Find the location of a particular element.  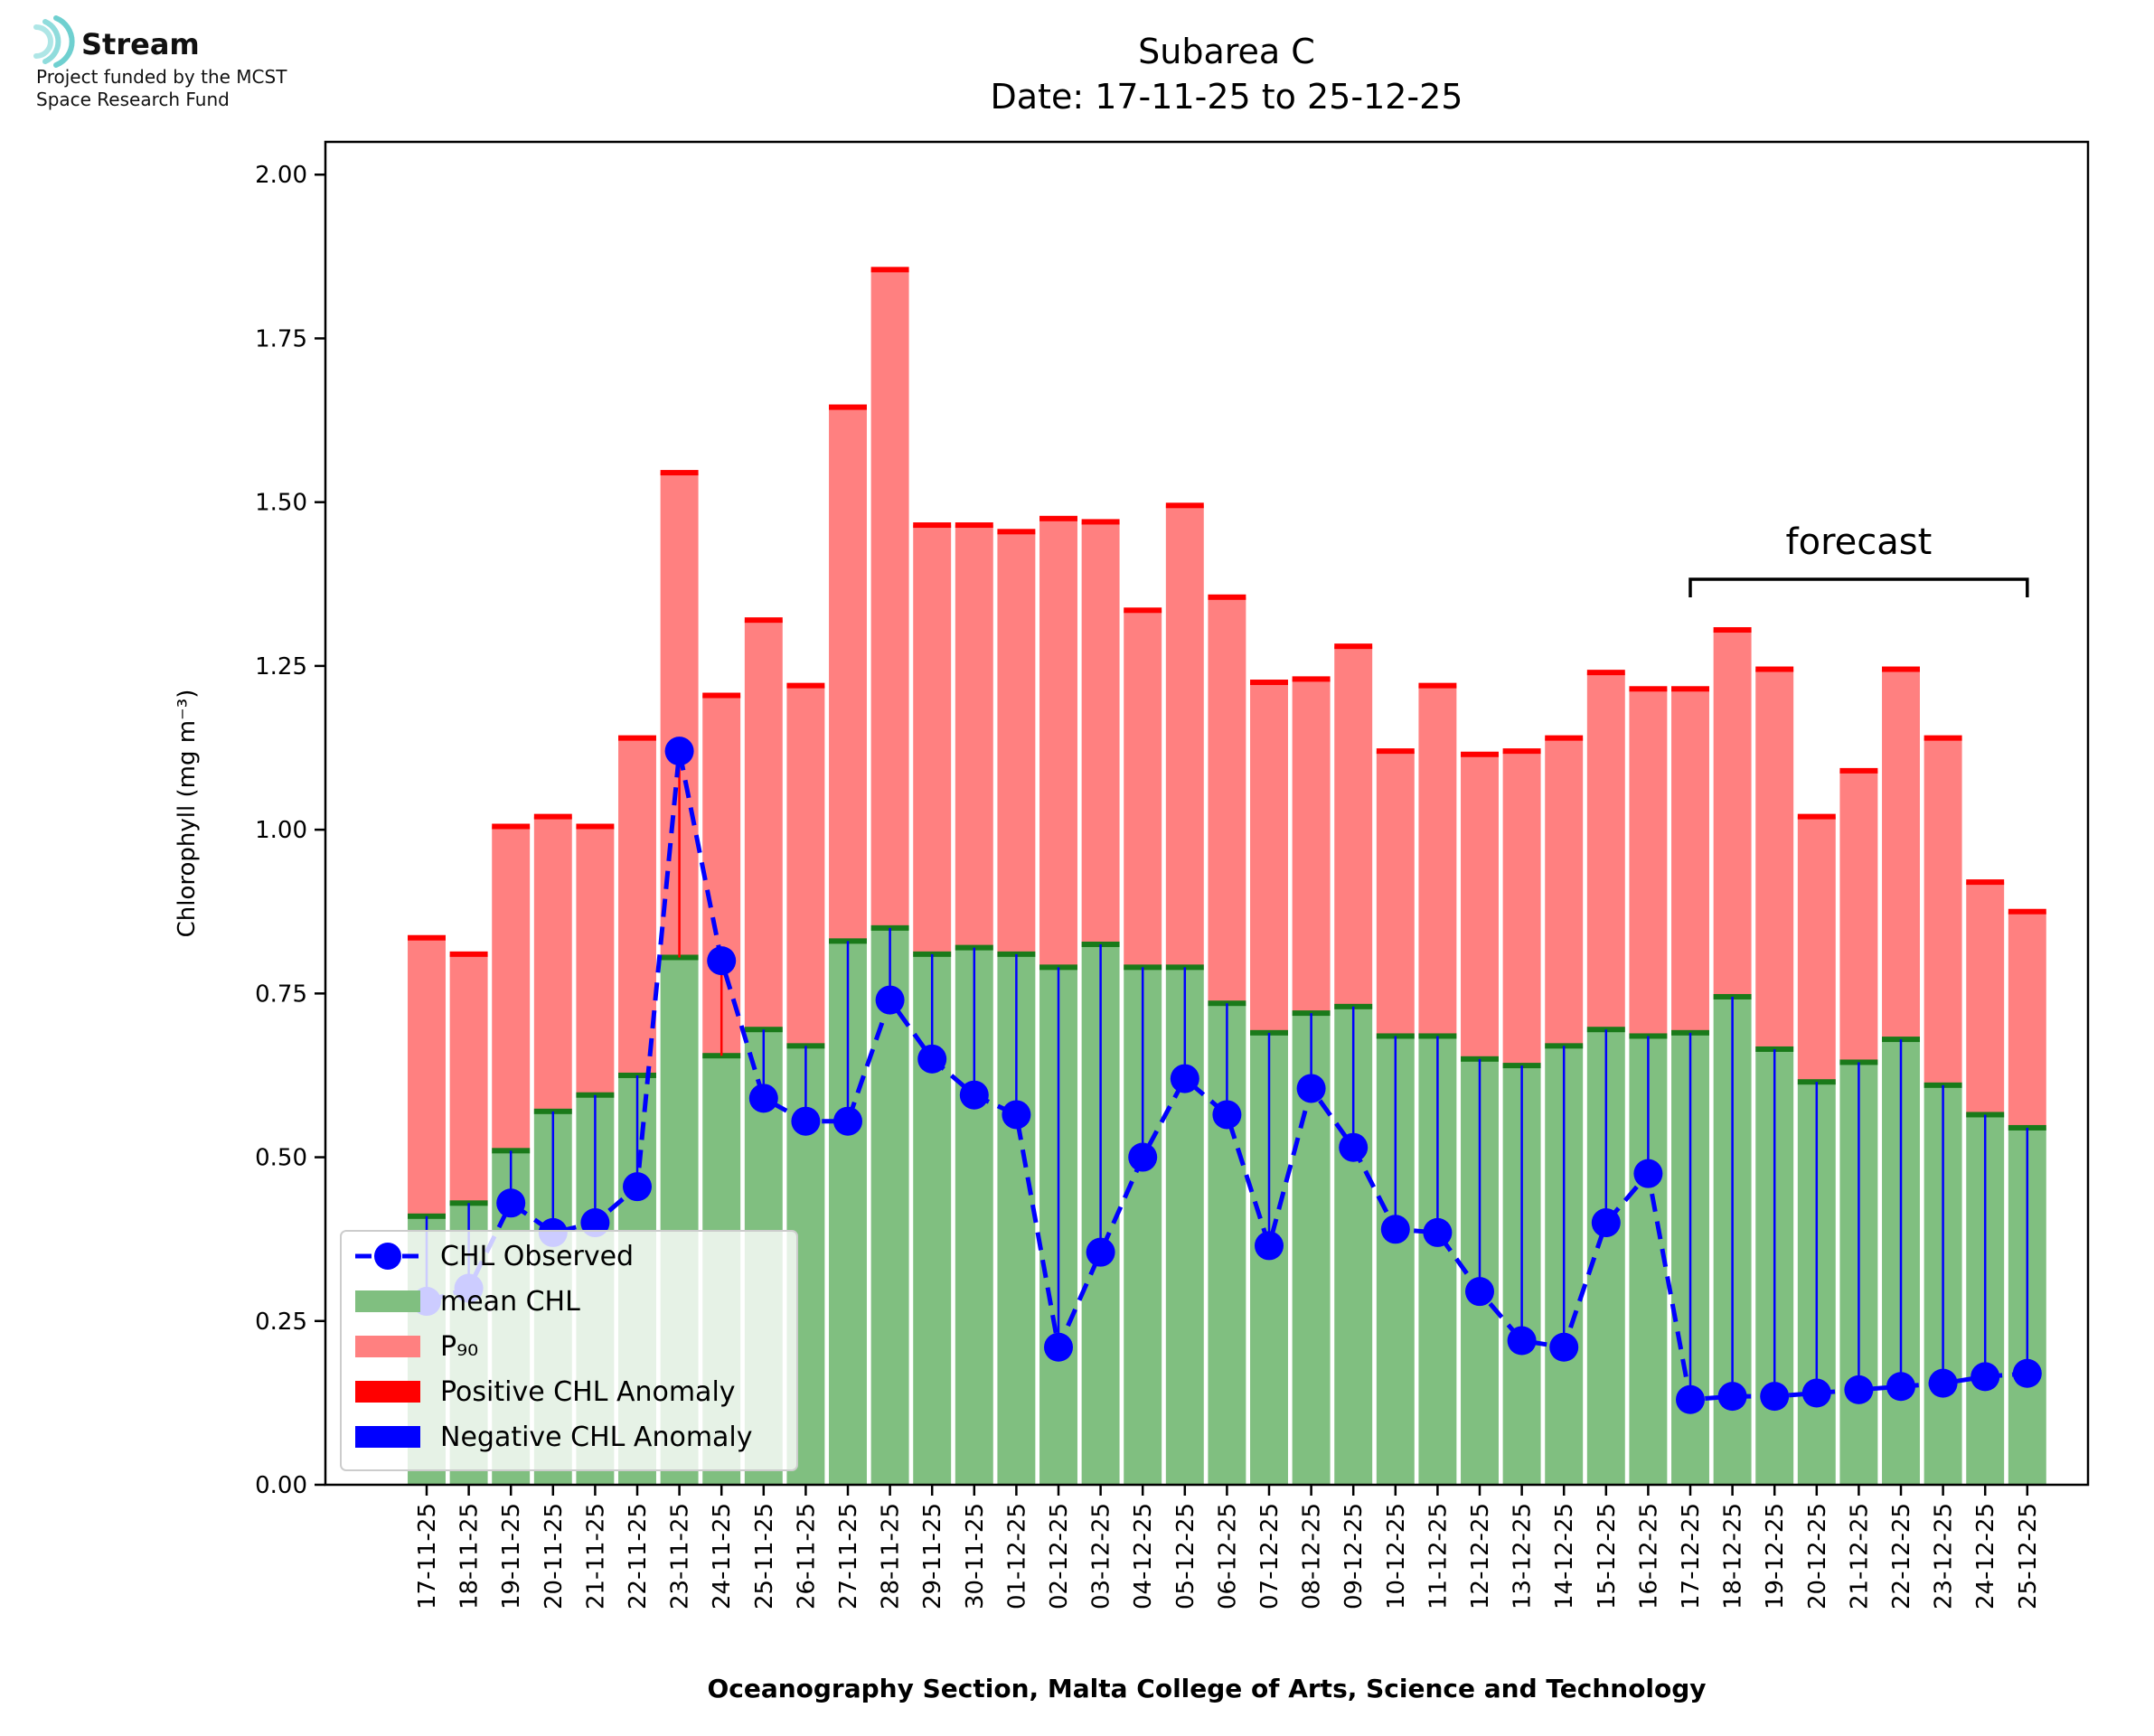

stream-waves-icon is located at coordinates (54, 41).